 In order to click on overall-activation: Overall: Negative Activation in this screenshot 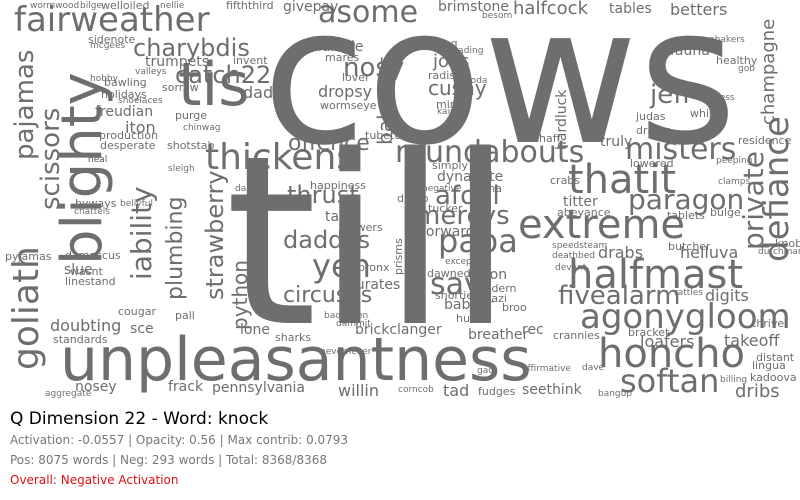, I will do `click(94, 480)`.